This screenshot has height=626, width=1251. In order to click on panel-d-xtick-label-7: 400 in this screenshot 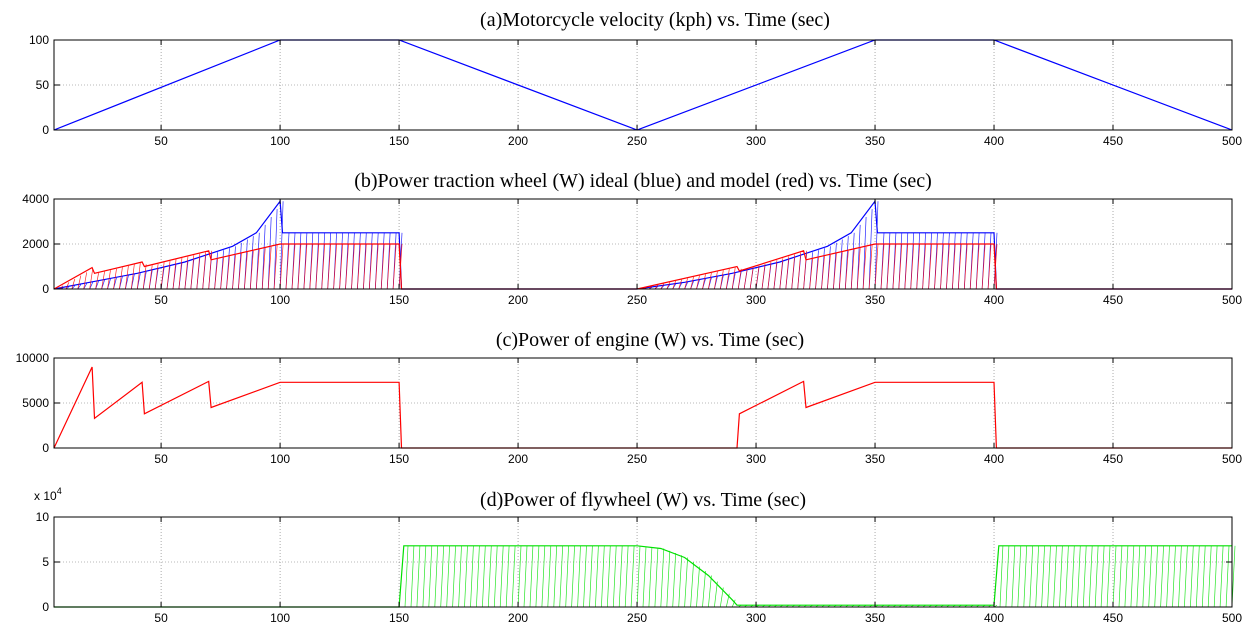, I will do `click(994, 618)`.